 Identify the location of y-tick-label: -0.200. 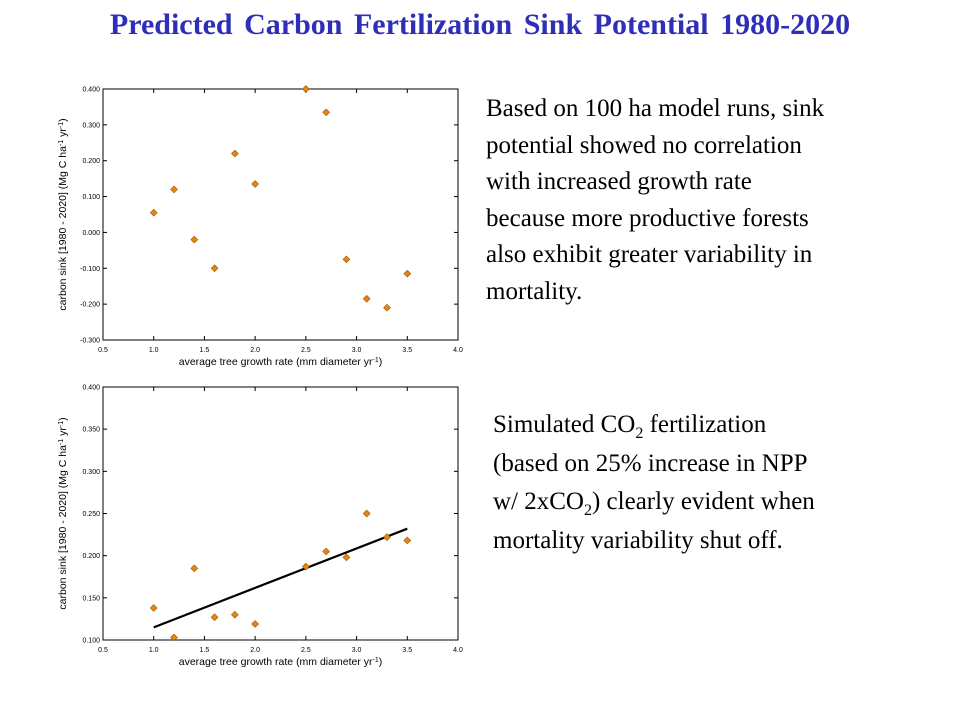
(90, 305).